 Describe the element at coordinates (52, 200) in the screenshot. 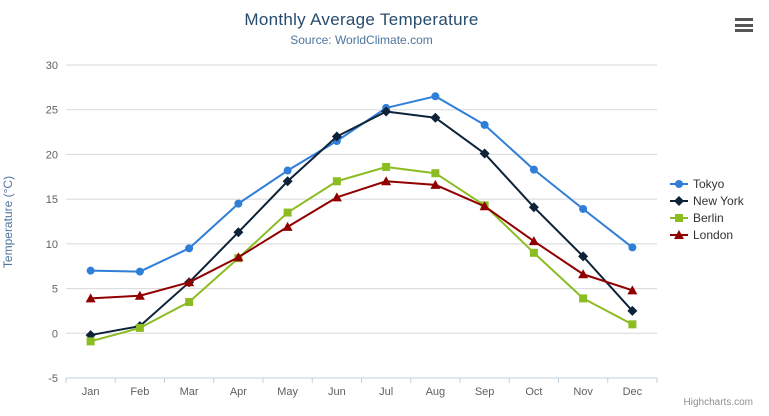

I see `y-axis-label: 15` at that location.